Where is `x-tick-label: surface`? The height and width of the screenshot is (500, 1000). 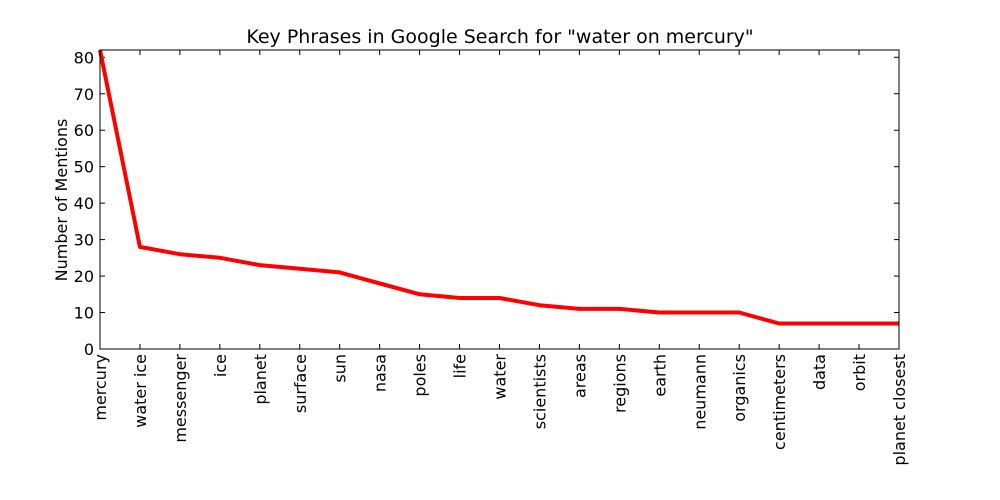 x-tick-label: surface is located at coordinates (300, 383).